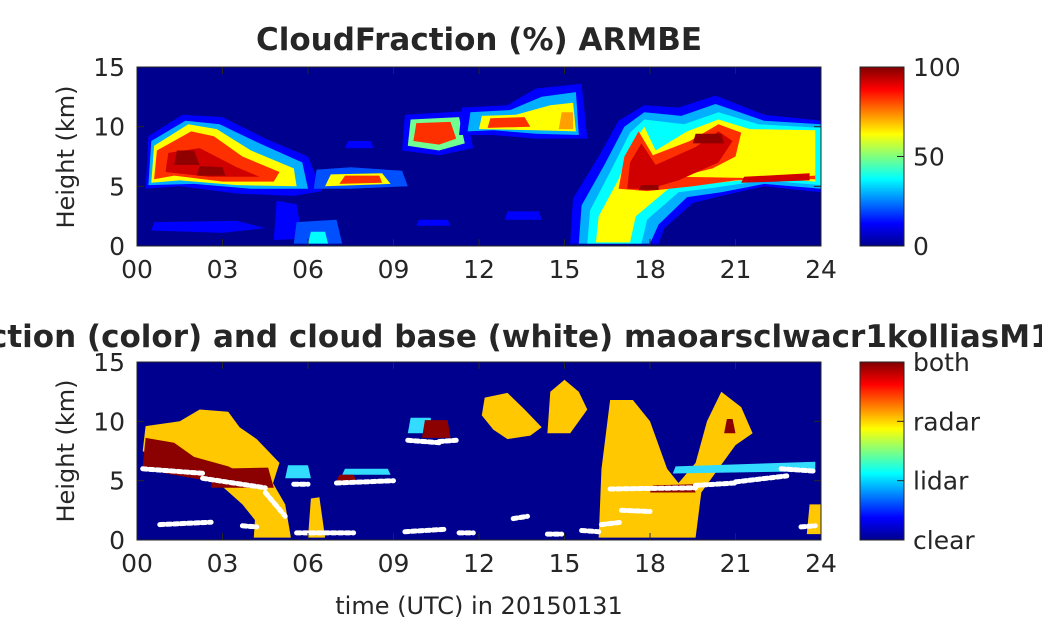  What do you see at coordinates (821, 563) in the screenshot?
I see `bottom-x-tick-label: 24` at bounding box center [821, 563].